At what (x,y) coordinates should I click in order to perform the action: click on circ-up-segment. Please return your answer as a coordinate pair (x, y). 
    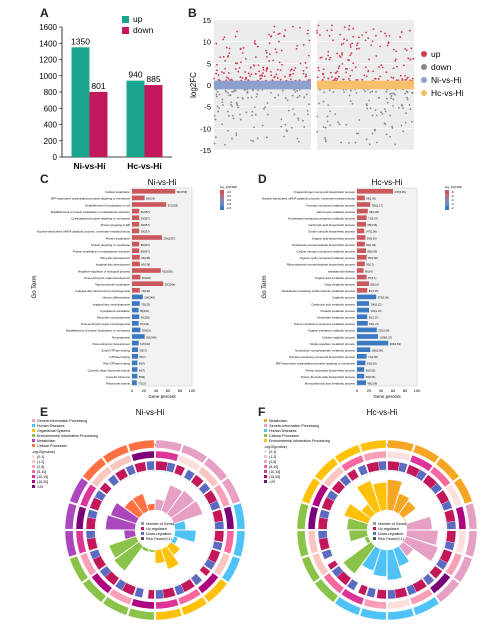
    Looking at the image, I should click on (338, 487).